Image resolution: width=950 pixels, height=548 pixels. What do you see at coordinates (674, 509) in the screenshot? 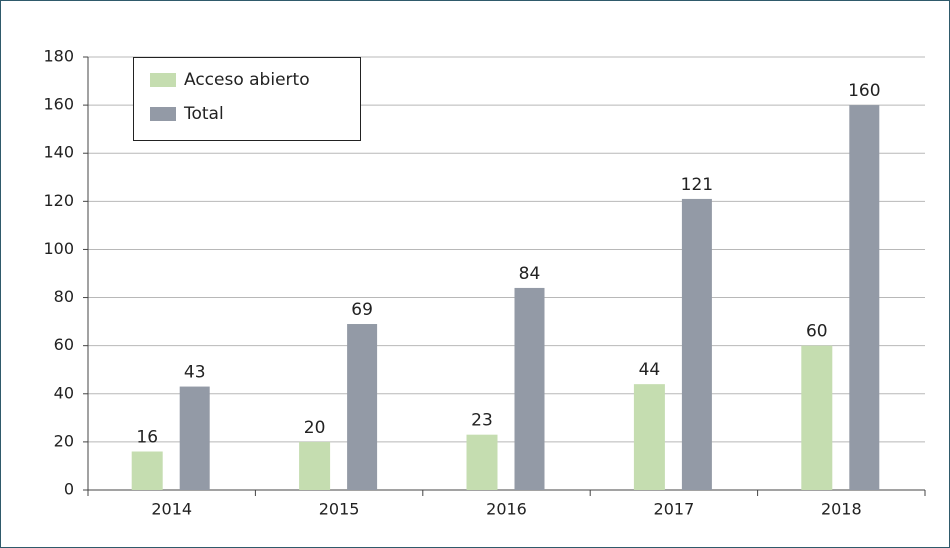
I see `x-tick-label: 2017` at bounding box center [674, 509].